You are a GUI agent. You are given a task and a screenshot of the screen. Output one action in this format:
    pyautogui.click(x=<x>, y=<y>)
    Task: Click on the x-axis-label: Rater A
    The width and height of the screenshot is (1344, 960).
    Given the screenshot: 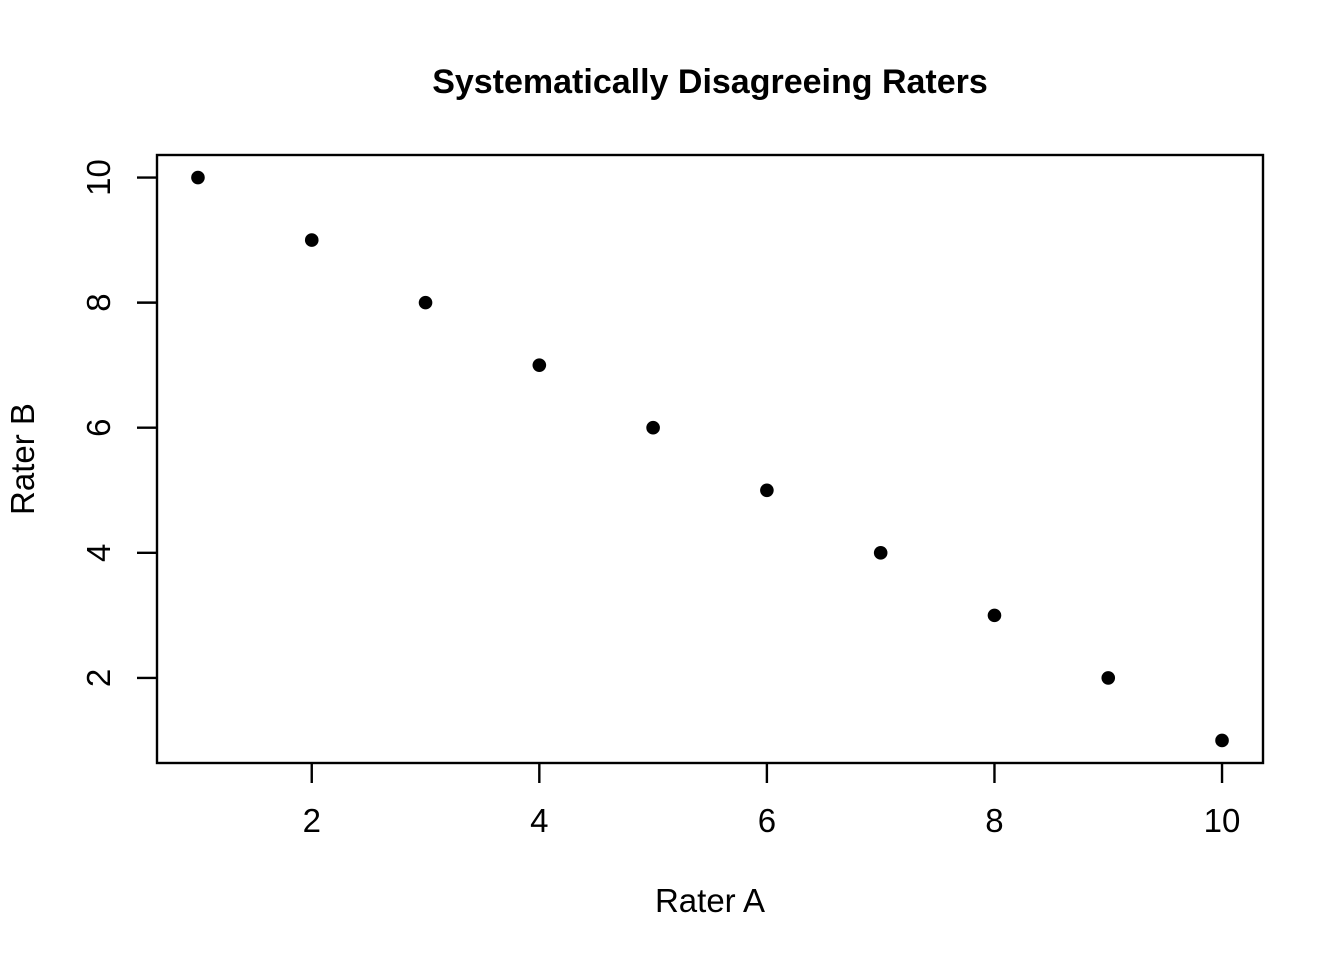 What is the action you would take?
    pyautogui.click(x=710, y=900)
    